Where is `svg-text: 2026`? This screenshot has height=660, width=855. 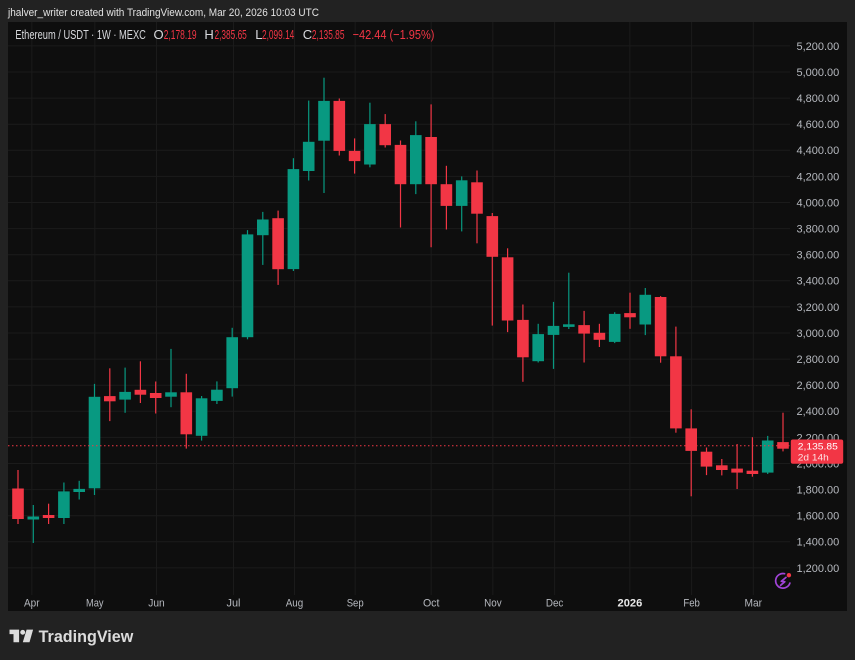 svg-text: 2026 is located at coordinates (630, 604).